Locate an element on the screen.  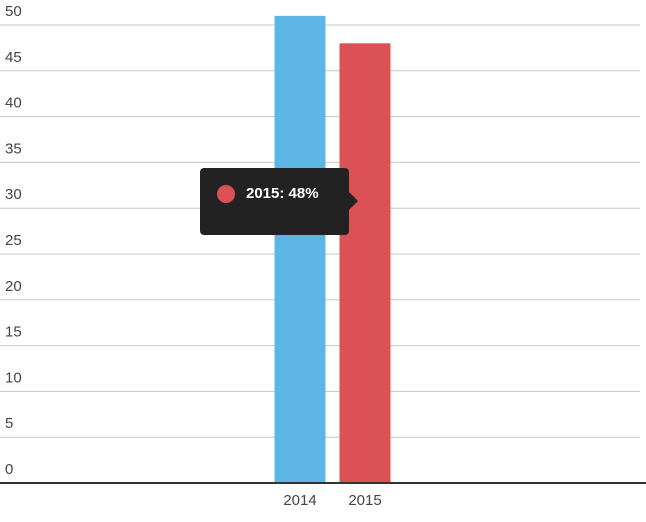
y-tick-label: 20 is located at coordinates (13, 286).